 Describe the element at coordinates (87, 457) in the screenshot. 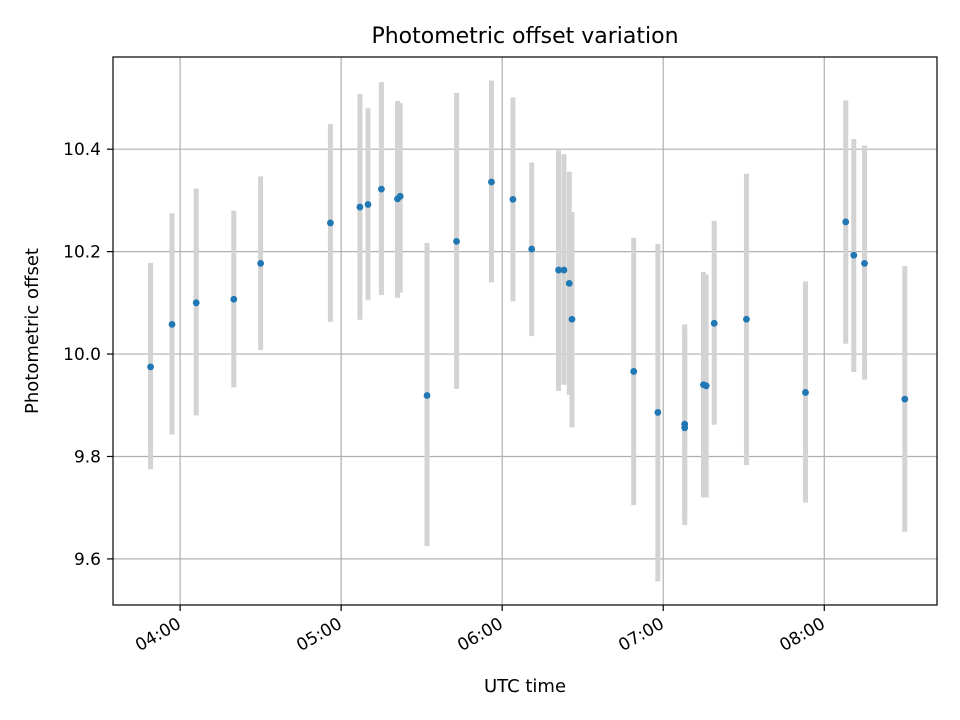

I see `y-tick-label: 9.8` at that location.